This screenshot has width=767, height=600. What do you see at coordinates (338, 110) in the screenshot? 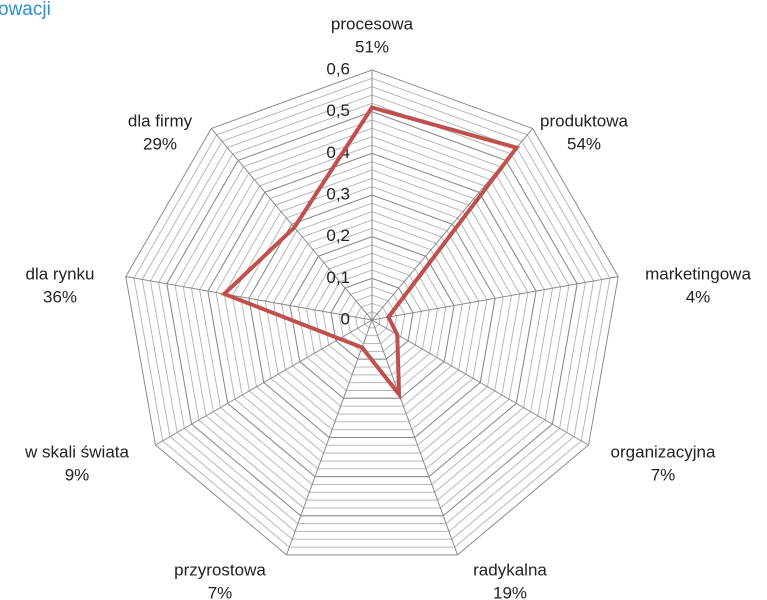
I see `r-tick-label: 0,5` at bounding box center [338, 110].